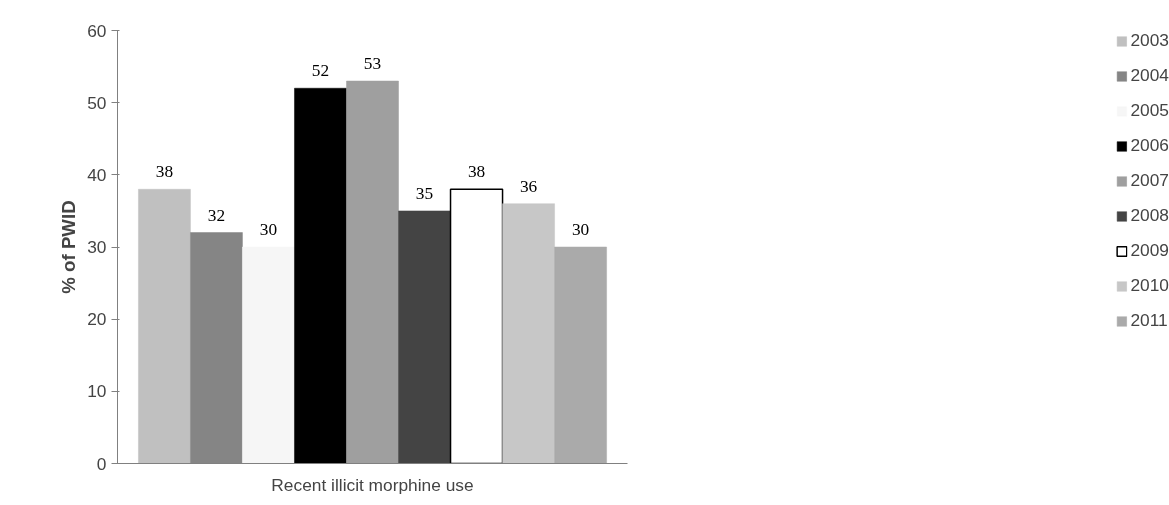  I want to click on data-label: 35, so click(424, 193).